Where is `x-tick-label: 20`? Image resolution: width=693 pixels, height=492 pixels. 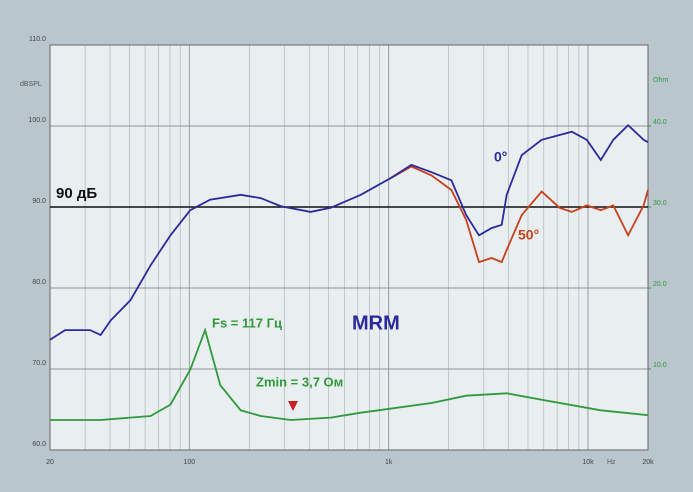 x-tick-label: 20 is located at coordinates (50, 462).